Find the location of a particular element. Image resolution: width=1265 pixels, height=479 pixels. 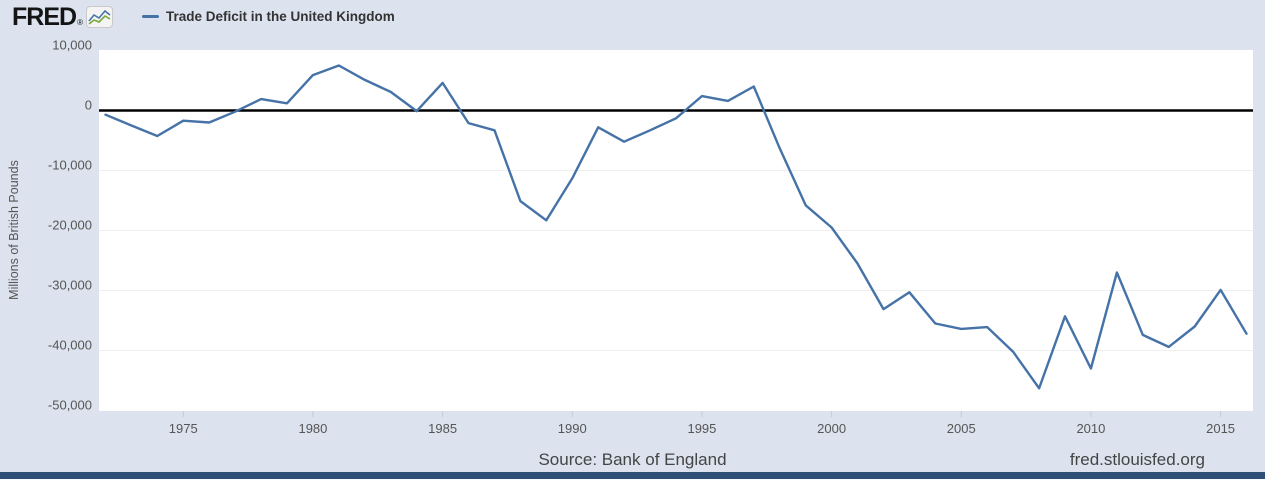

x-tick-label: 2015 is located at coordinates (1221, 428).